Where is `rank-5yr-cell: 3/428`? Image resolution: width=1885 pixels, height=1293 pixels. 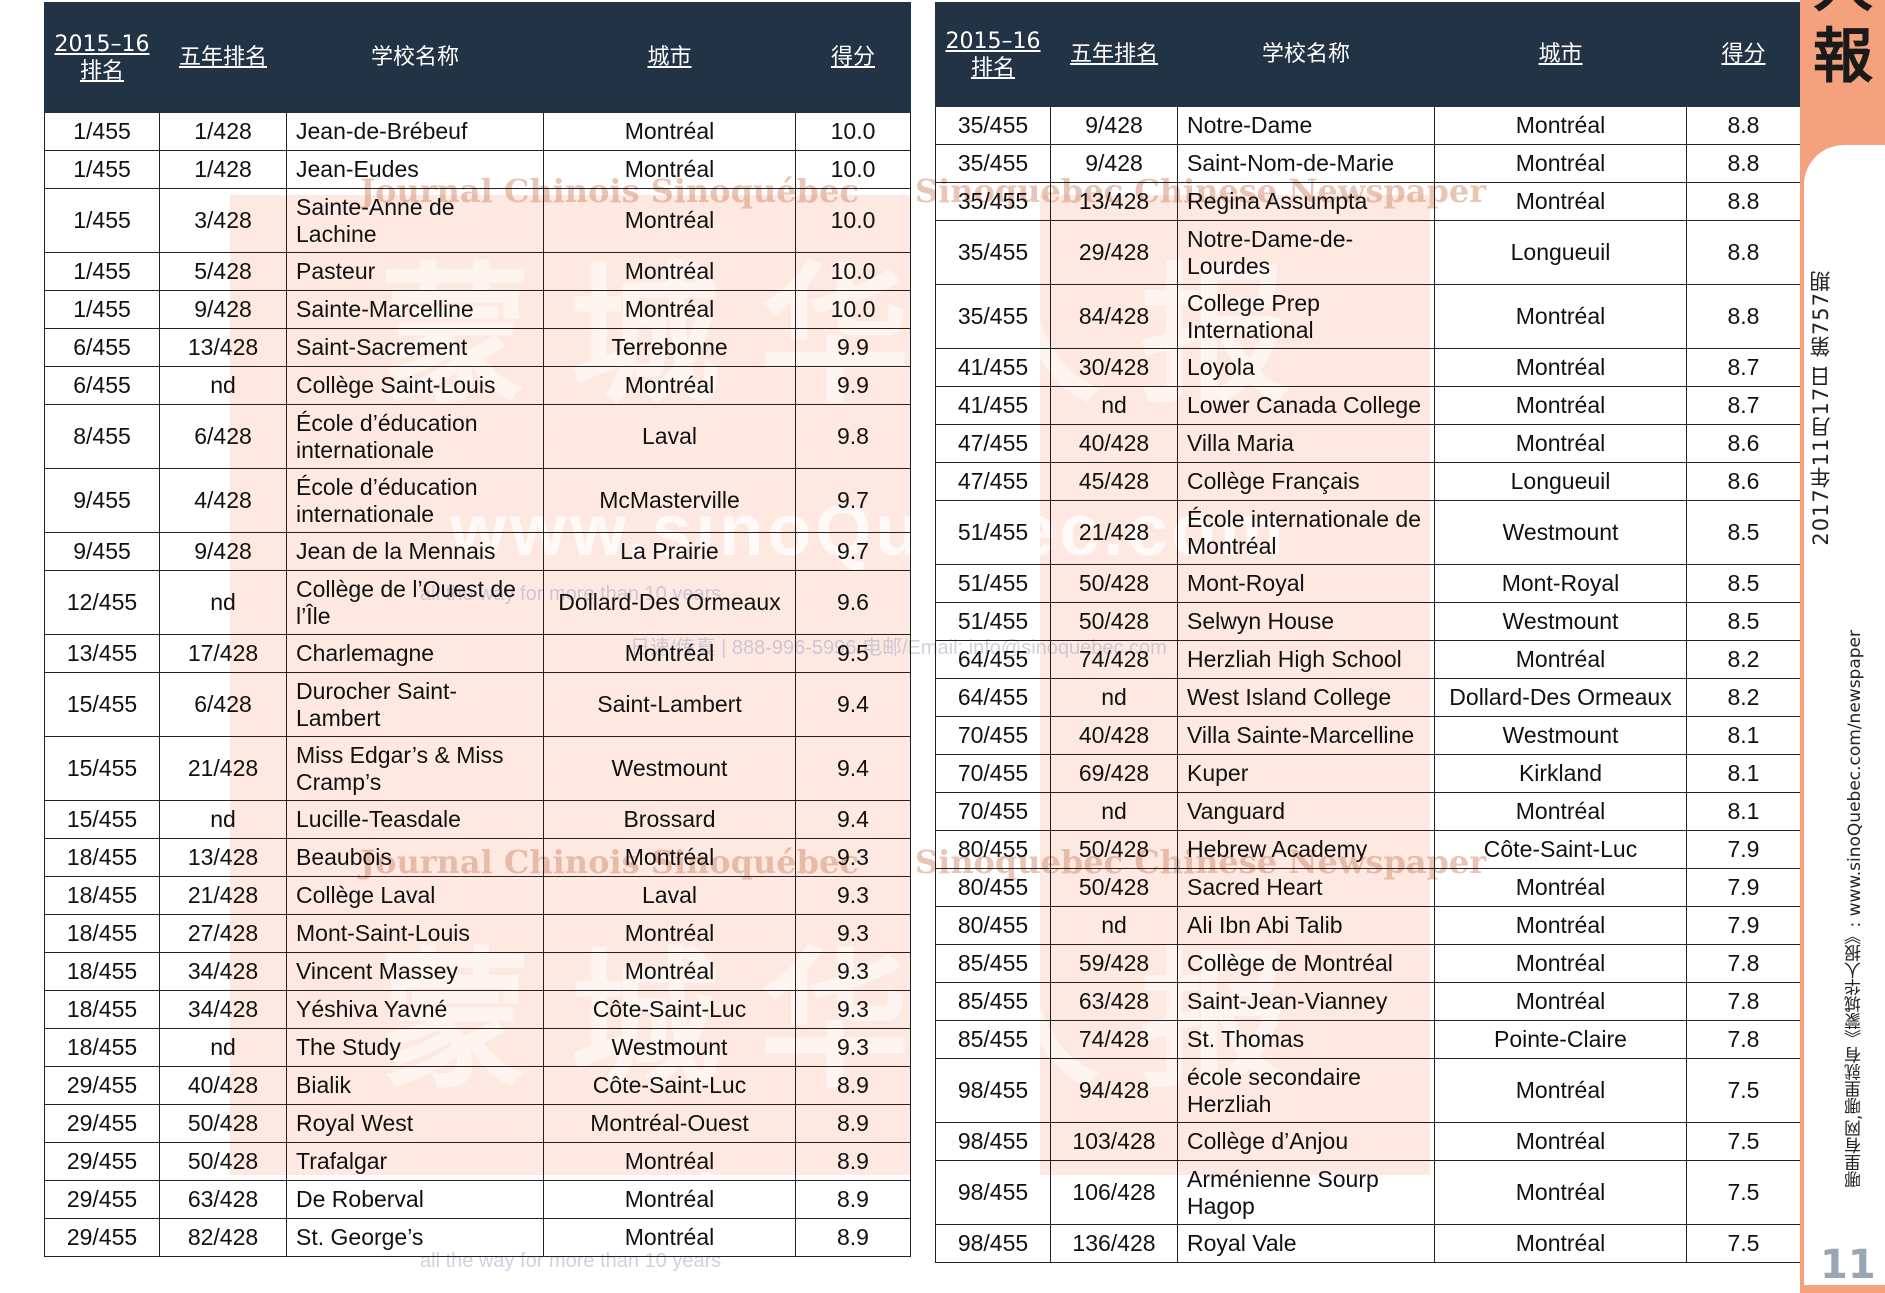
rank-5yr-cell: 3/428 is located at coordinates (223, 220).